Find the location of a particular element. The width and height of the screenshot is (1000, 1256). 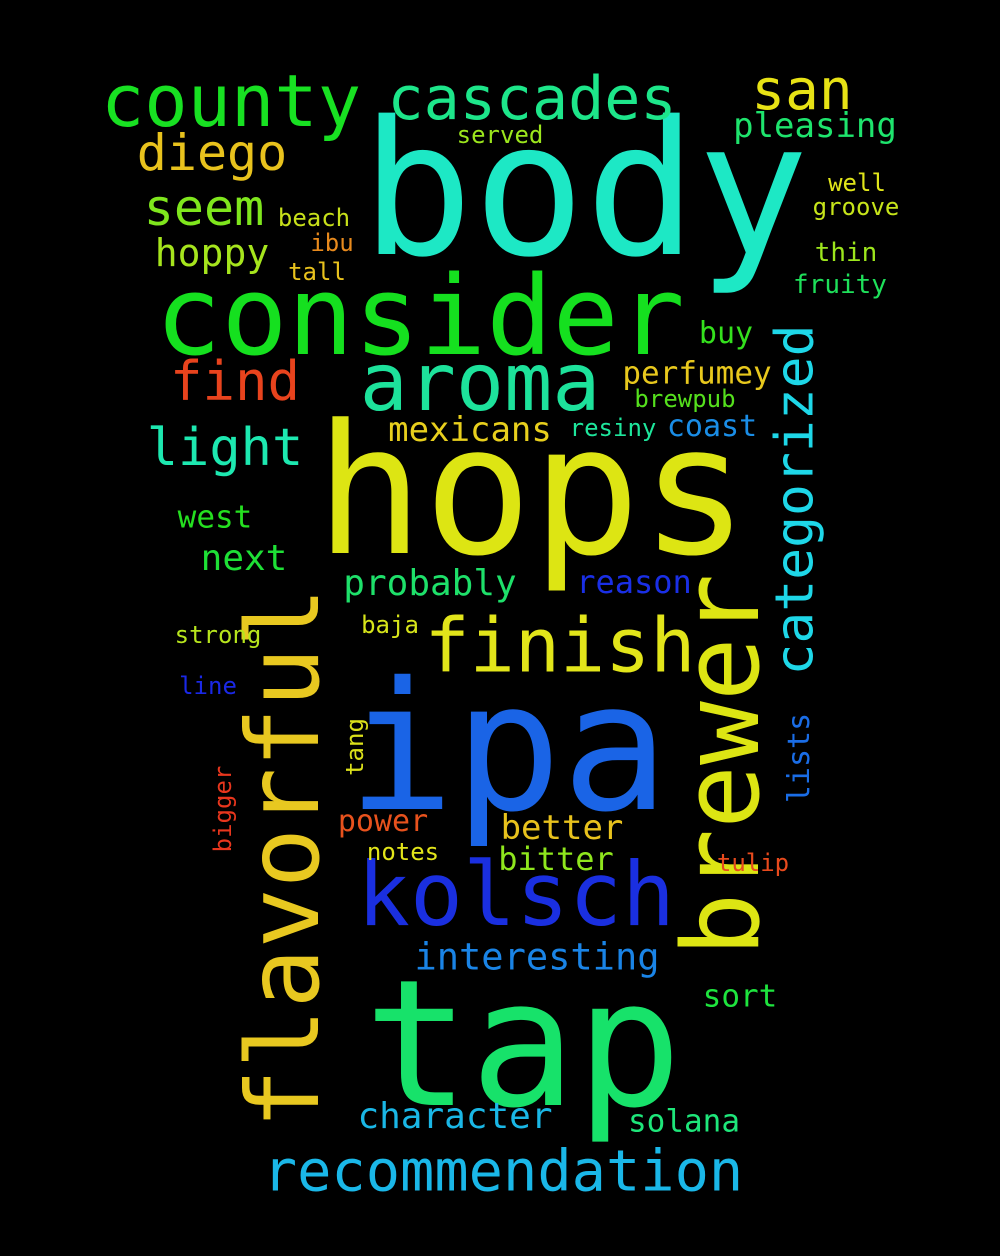

word-served: served is located at coordinates (500, 135).